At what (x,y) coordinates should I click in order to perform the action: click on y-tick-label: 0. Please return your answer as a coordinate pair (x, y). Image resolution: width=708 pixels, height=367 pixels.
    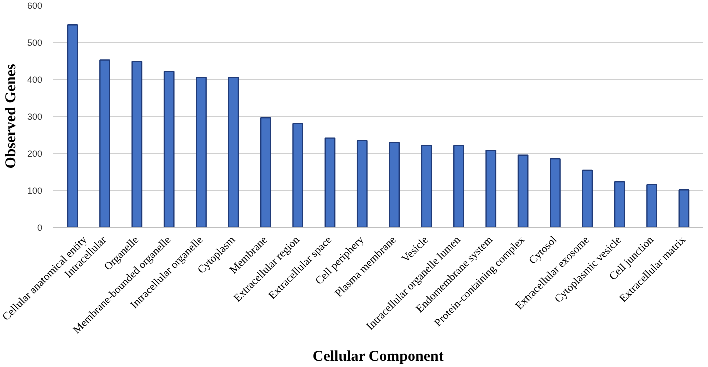
    Looking at the image, I should click on (40, 228).